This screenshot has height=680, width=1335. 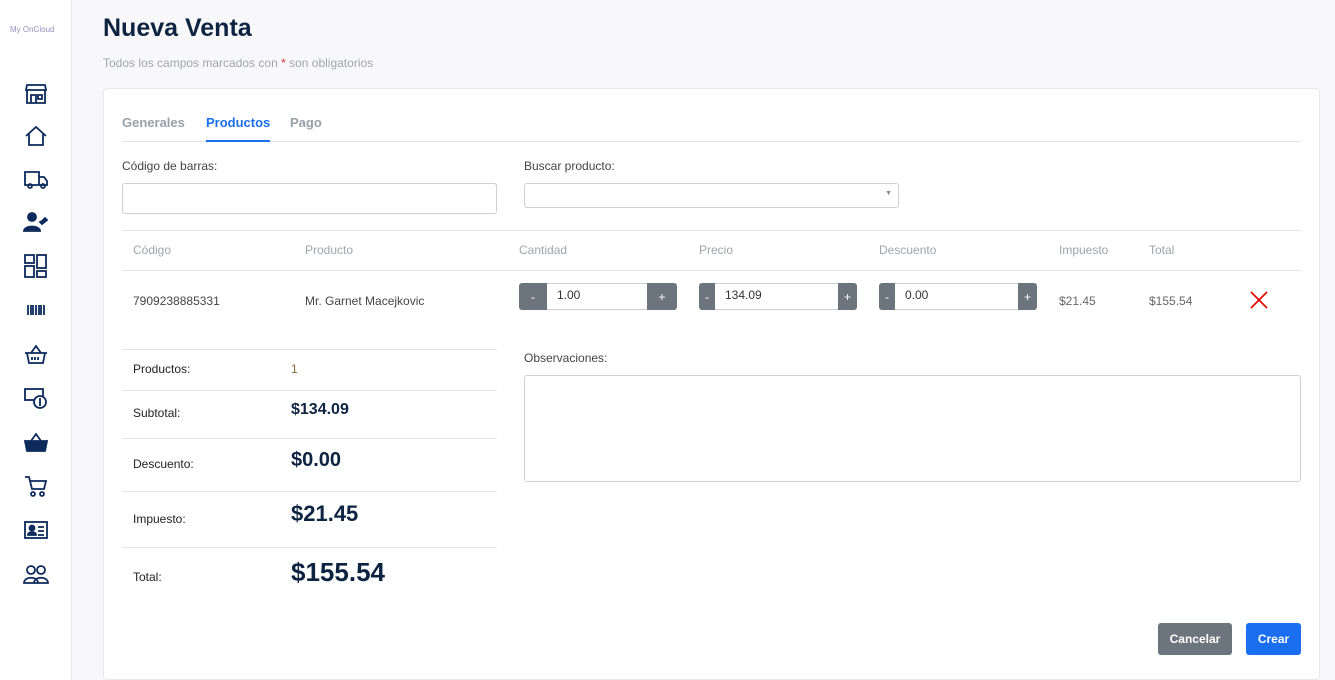 I want to click on store-icon, so click(x=36, y=93).